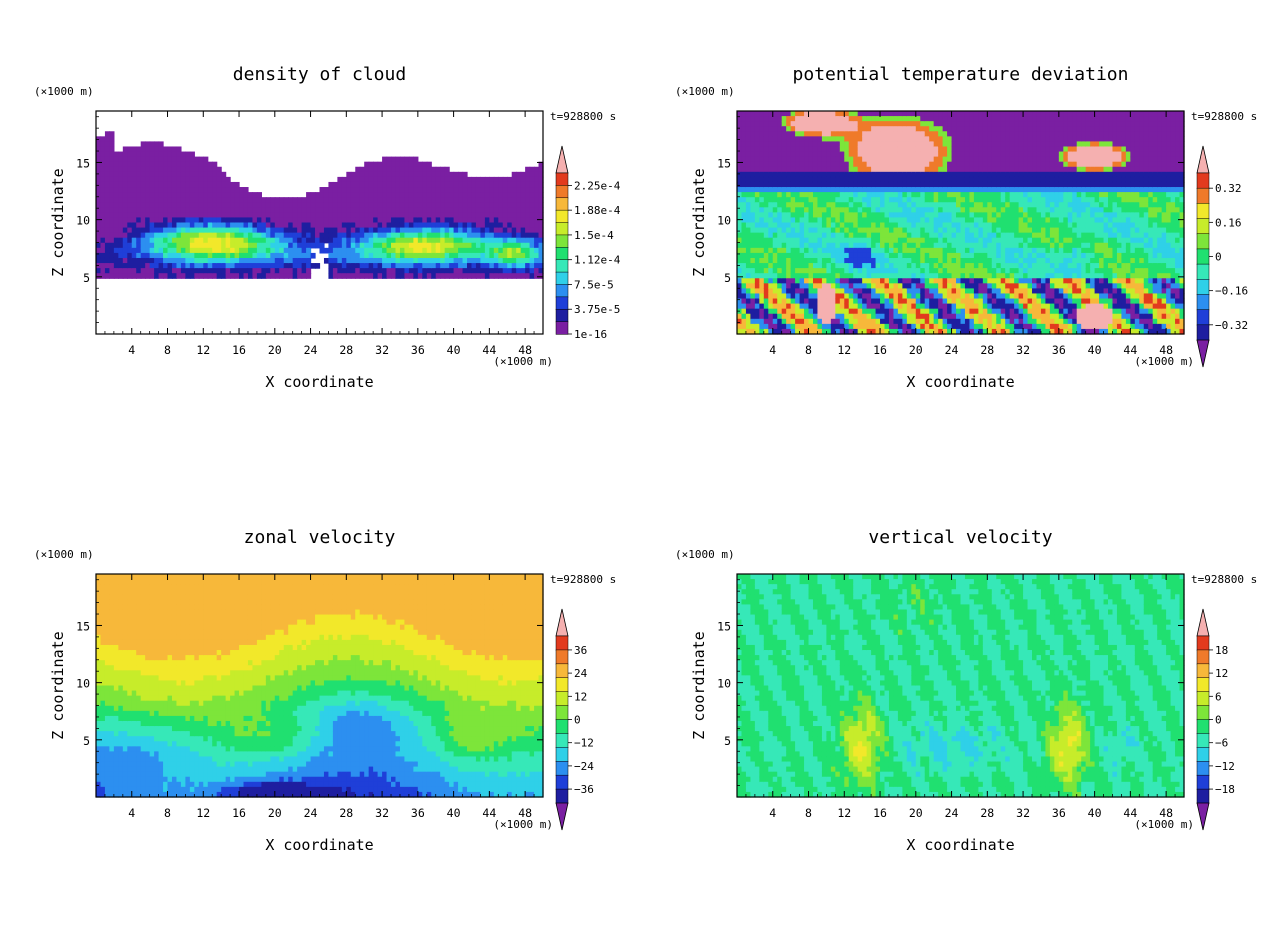 Image resolution: width=1280 pixels, height=926 pixels. Describe the element at coordinates (418, 350) in the screenshot. I see `x-tick-label: 36` at that location.